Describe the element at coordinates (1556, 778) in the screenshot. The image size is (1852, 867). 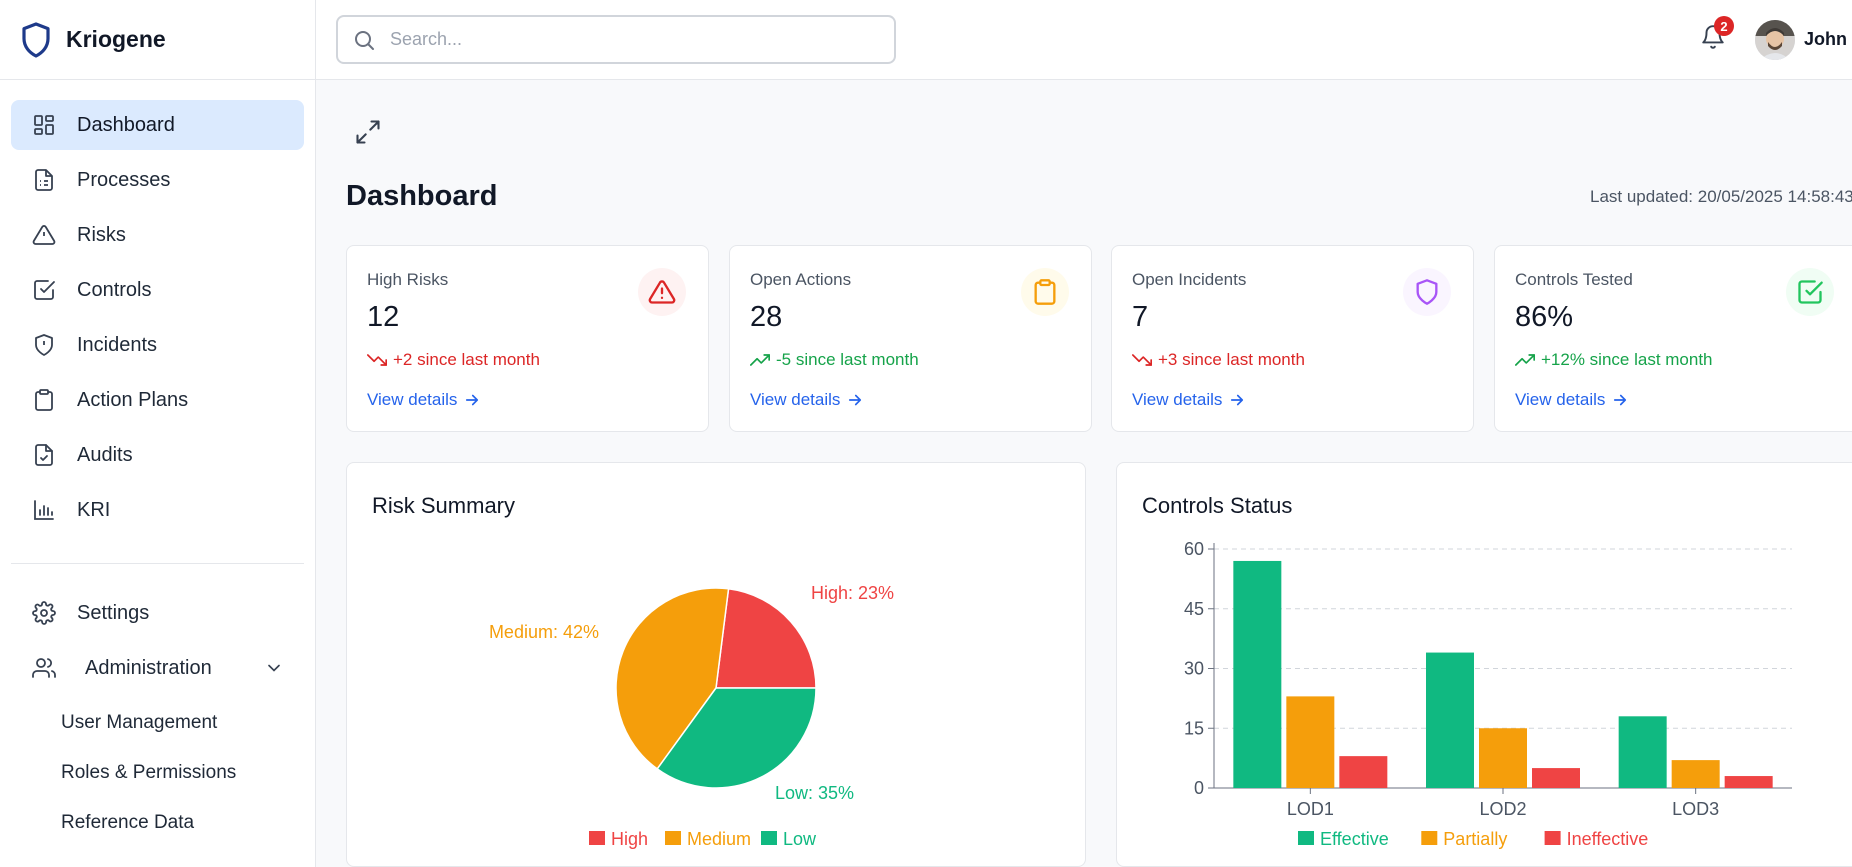
I see `bar-lod2-ineffective` at that location.